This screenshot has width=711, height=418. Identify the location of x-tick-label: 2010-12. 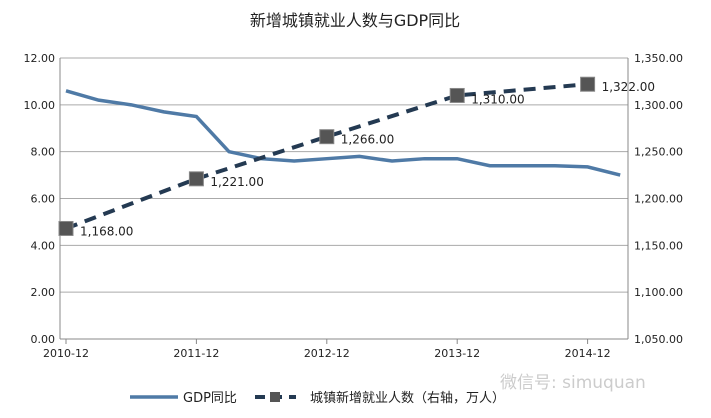
(66, 353).